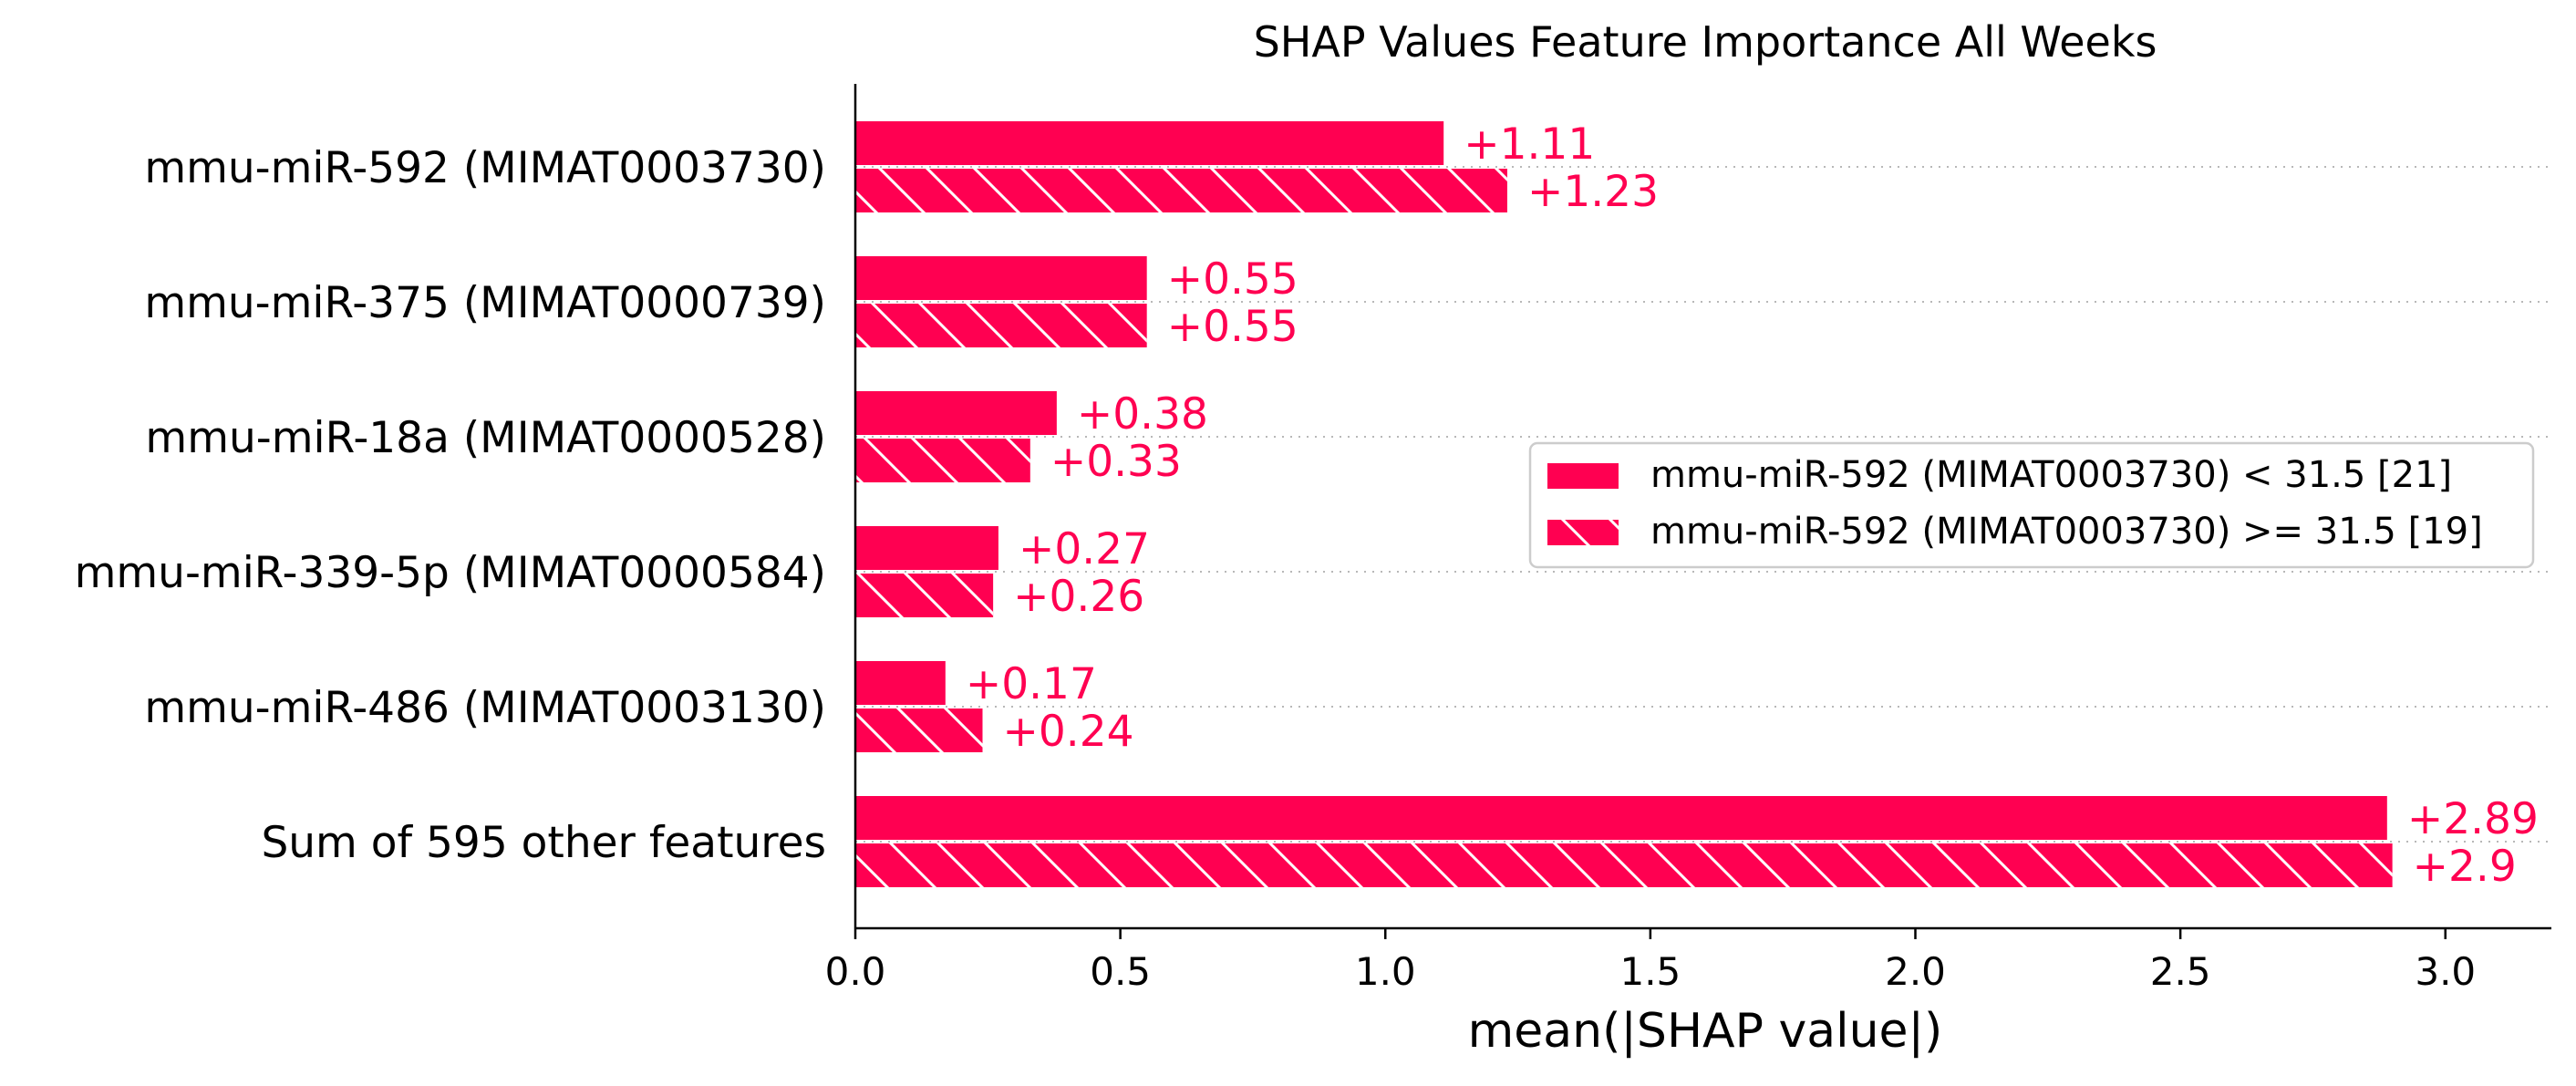 This screenshot has height=1086, width=2576. What do you see at coordinates (1593, 192) in the screenshot?
I see `value-label: +1.23` at bounding box center [1593, 192].